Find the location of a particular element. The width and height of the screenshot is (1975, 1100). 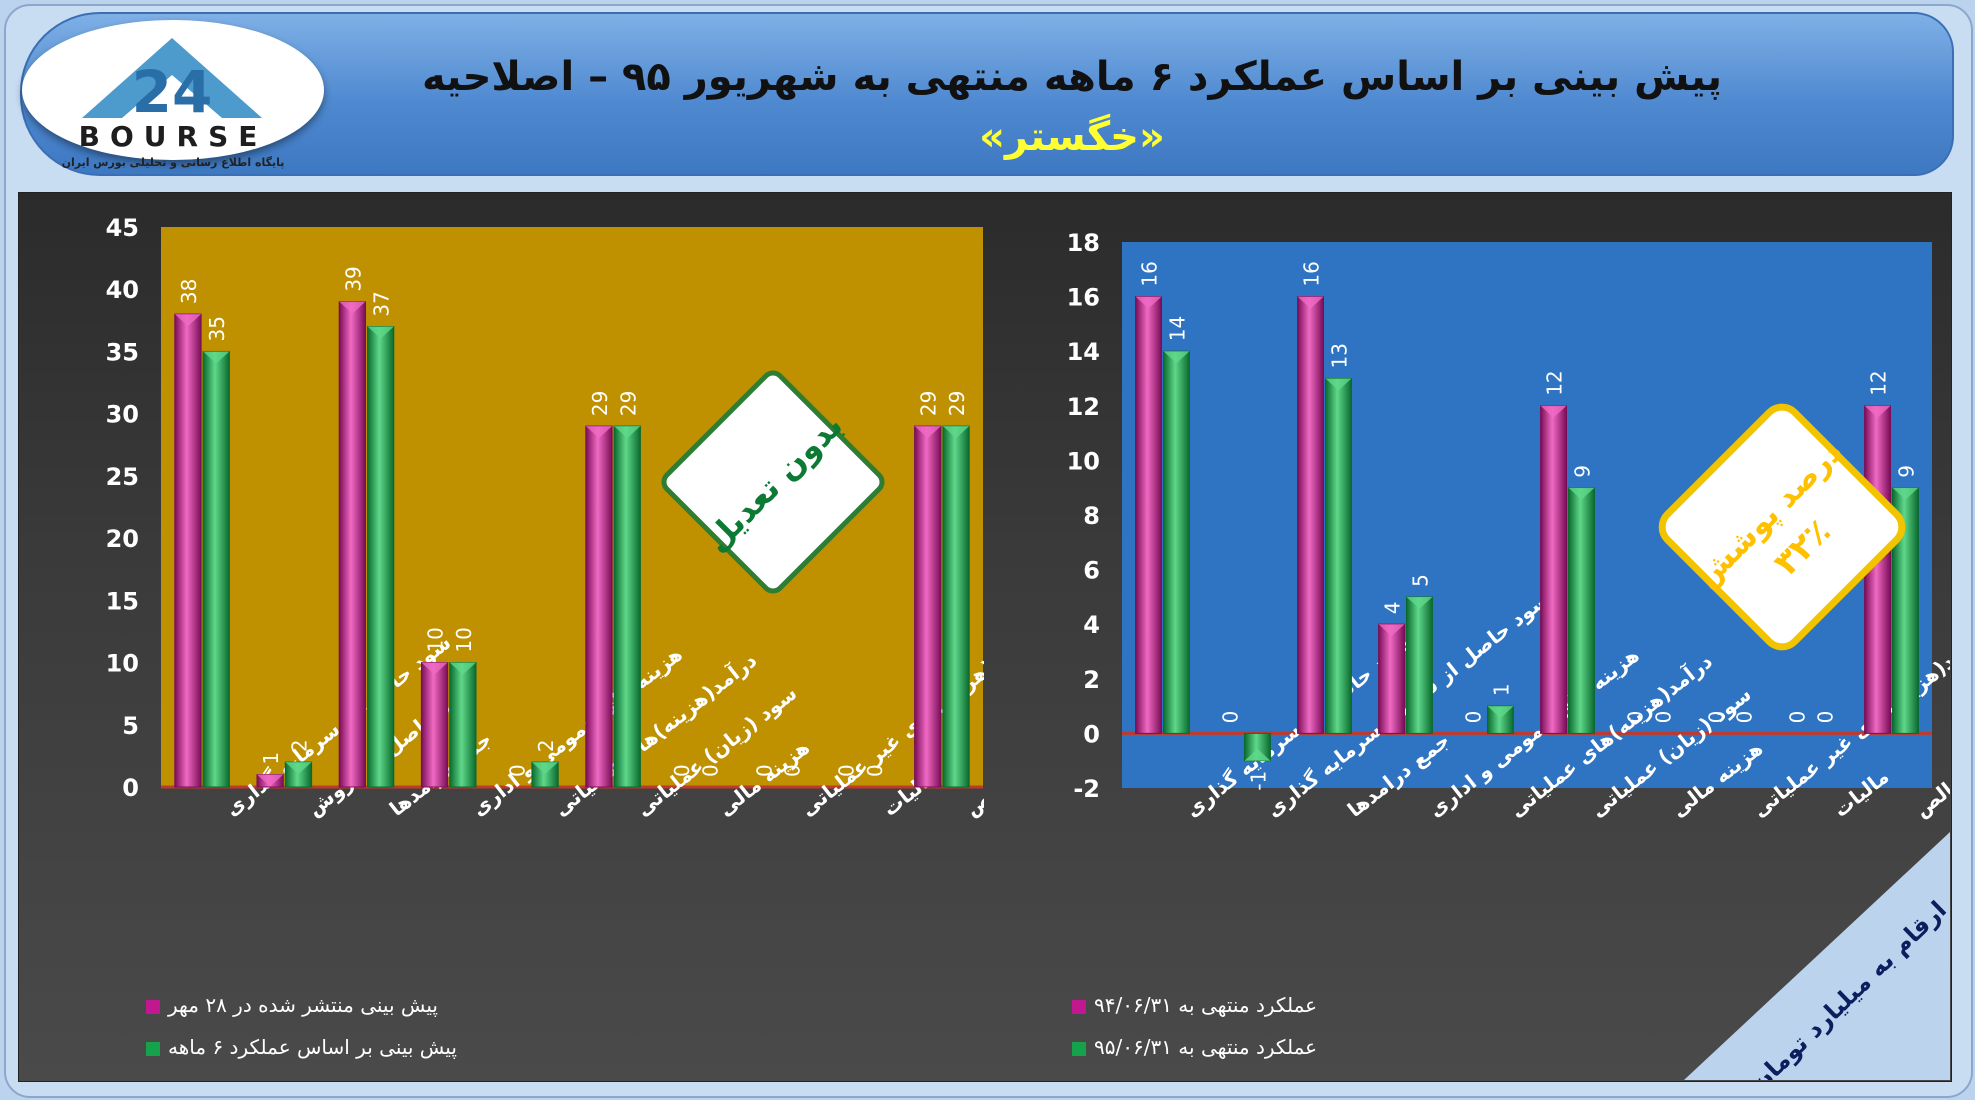

logo-subtitle: پایگاه اطلاع رسانی و تحلیلی بورس ایران is located at coordinates (173, 162).